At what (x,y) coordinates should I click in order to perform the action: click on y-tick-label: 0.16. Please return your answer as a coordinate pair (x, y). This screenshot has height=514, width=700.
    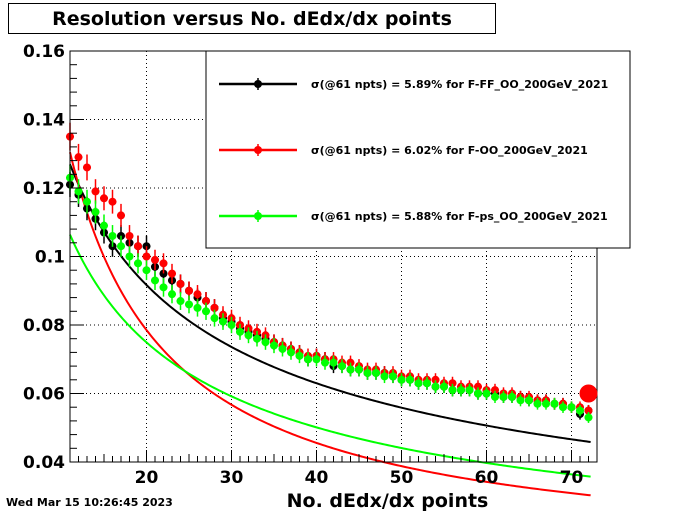
    Looking at the image, I should click on (44, 52).